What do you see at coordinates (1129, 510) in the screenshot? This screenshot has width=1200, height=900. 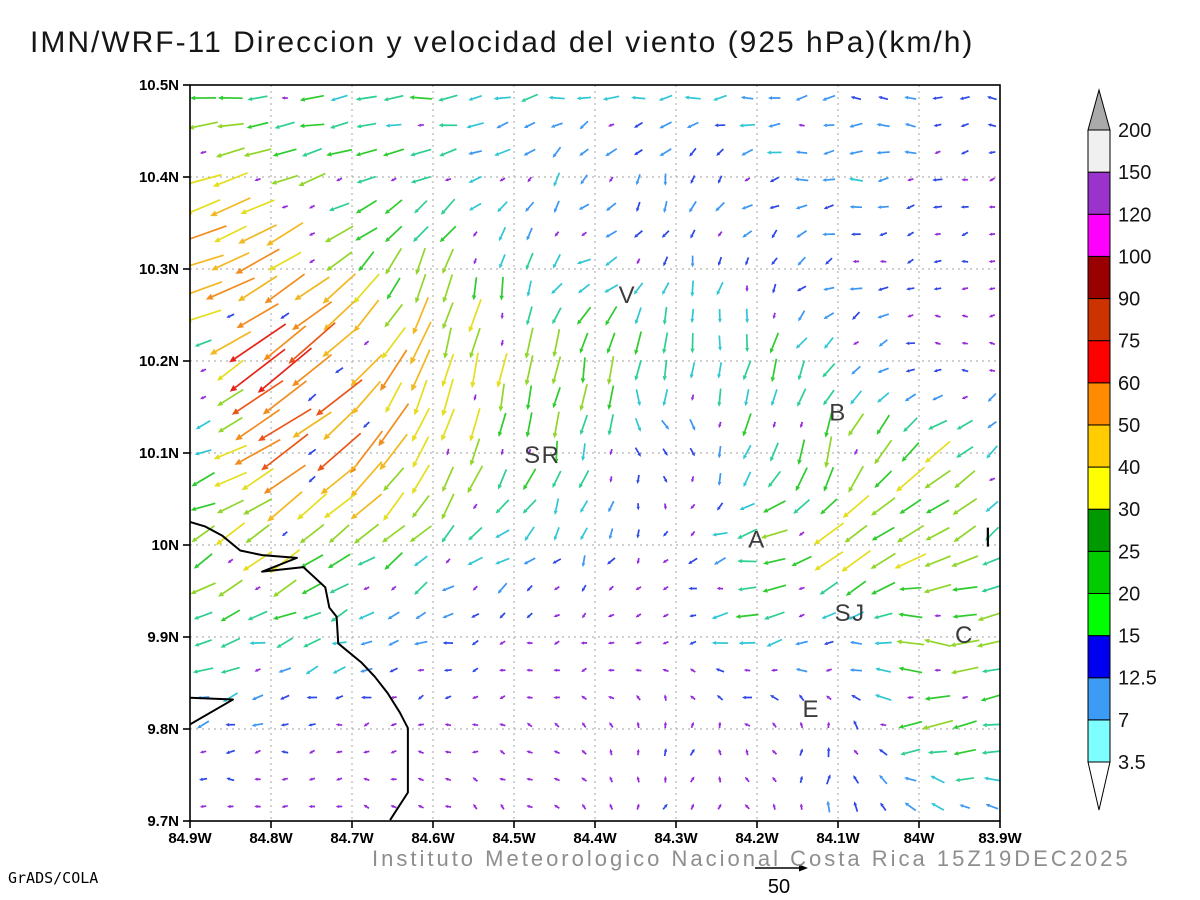 I see `colorbar-label: 30` at bounding box center [1129, 510].